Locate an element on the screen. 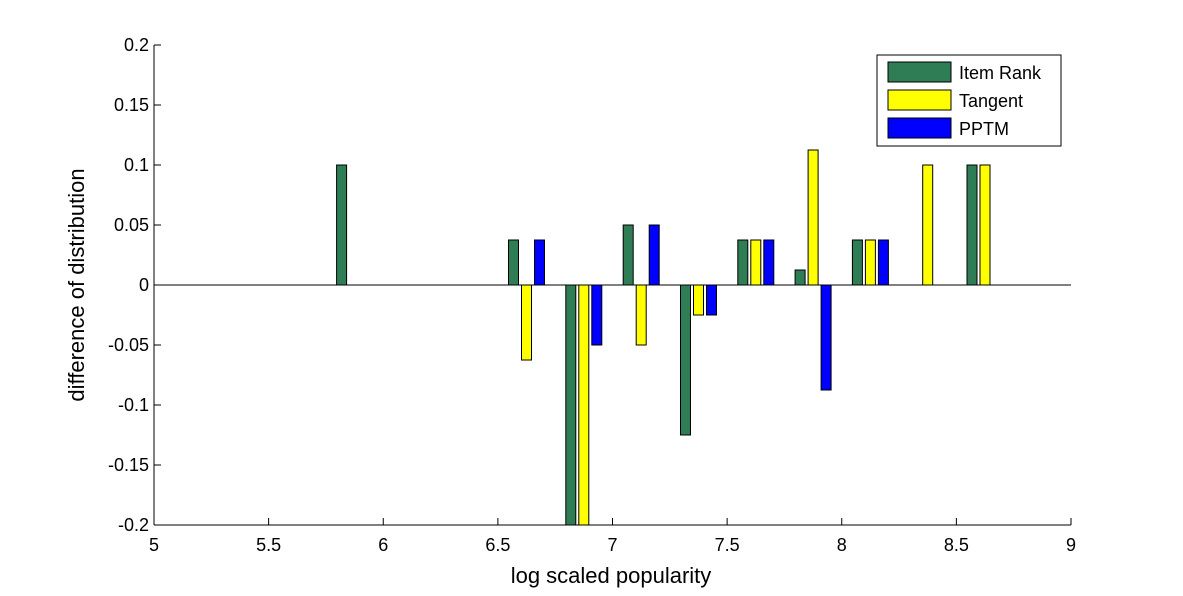 The image size is (1183, 596). y-tick-label-6: -0.1 is located at coordinates (133, 405).